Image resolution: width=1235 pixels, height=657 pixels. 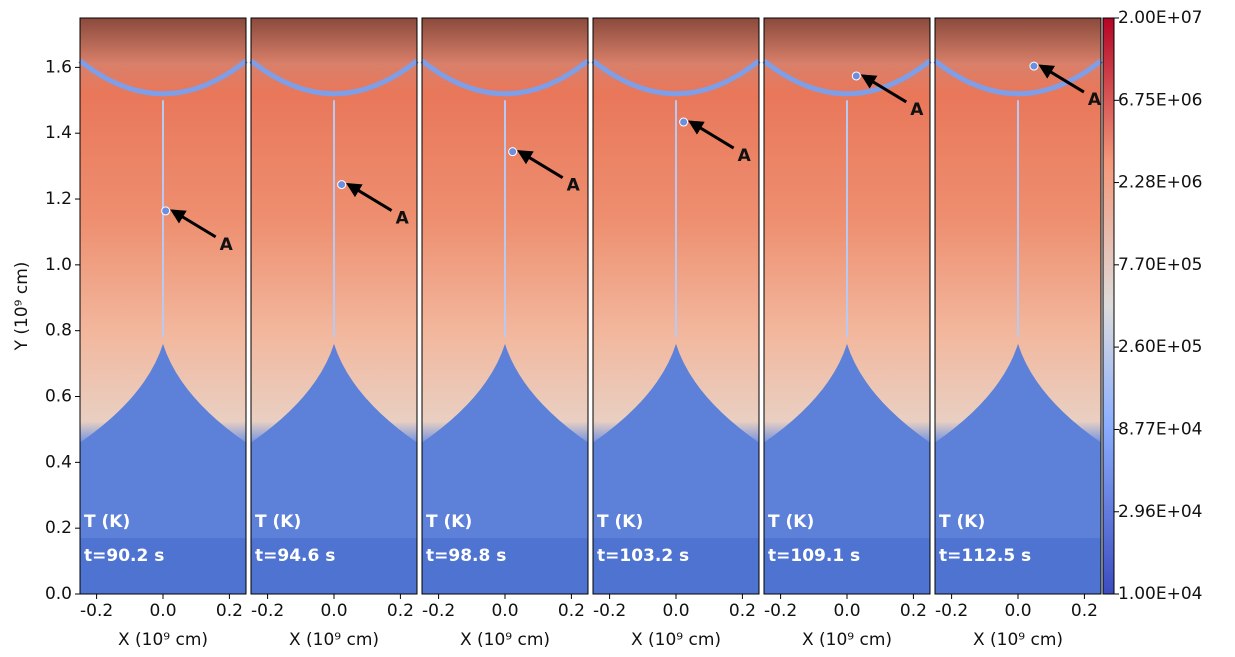 I want to click on y-tick-label: 1.0, so click(x=58, y=265).